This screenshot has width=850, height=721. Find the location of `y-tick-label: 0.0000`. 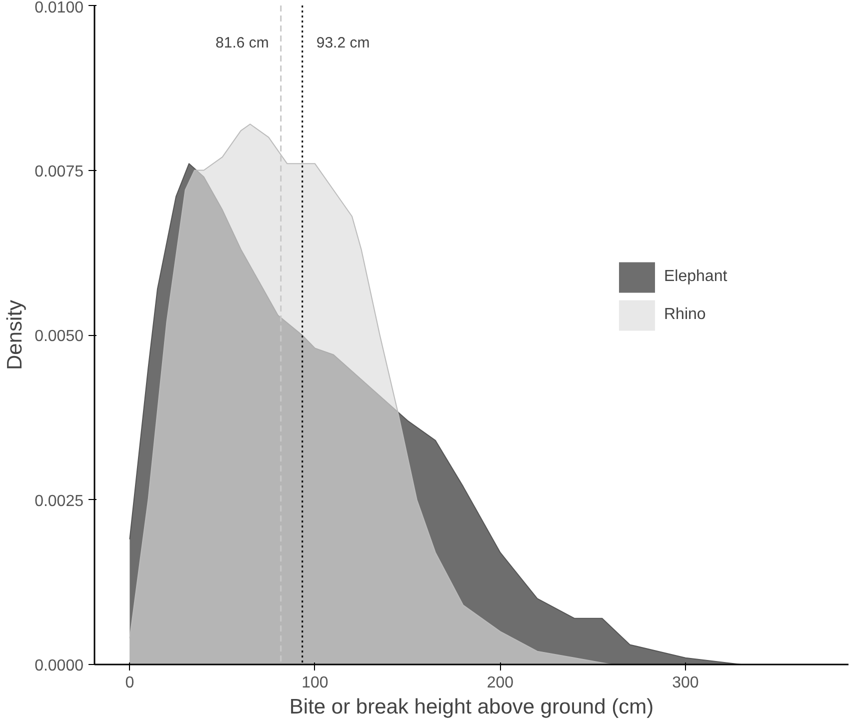

y-tick-label: 0.0000 is located at coordinates (59, 666).